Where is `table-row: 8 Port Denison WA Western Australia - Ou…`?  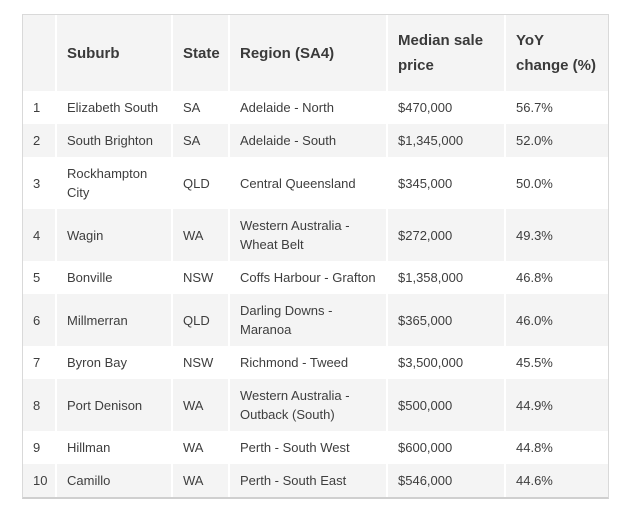
table-row: 8 Port Denison WA Western Australia - Ou… is located at coordinates (315, 405).